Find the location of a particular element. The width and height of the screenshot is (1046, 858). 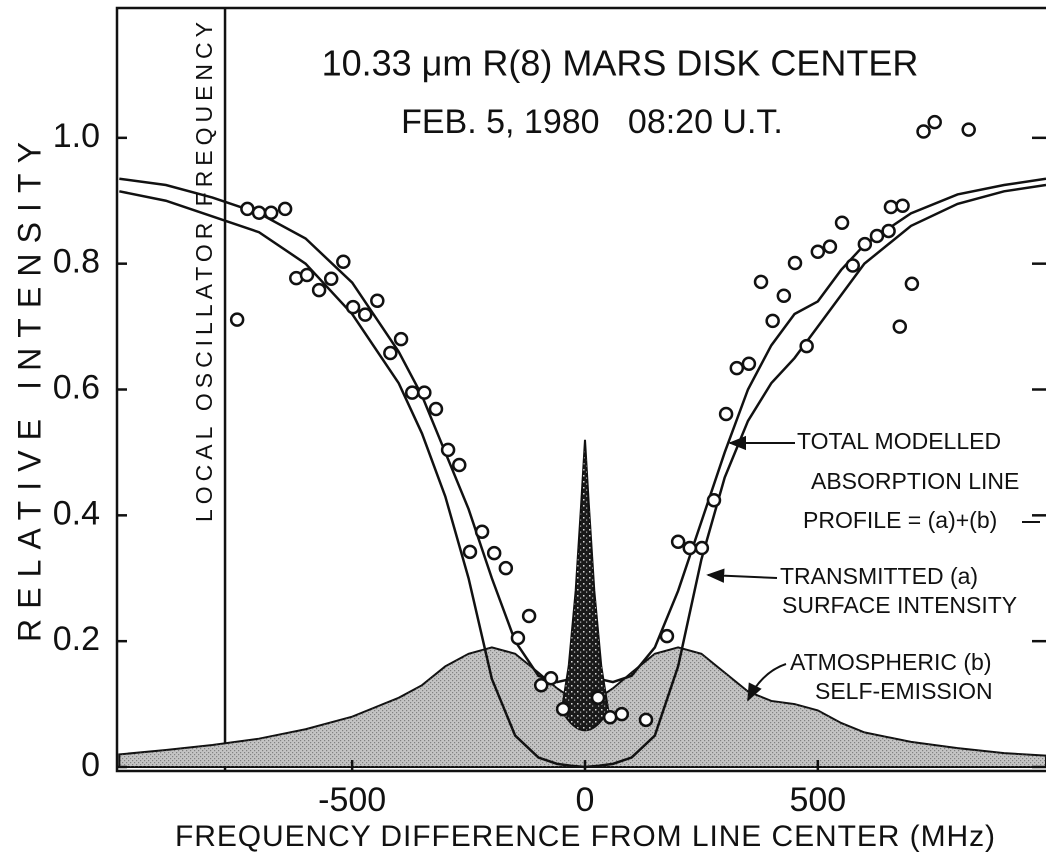

annotation: ABSORPTION LINE is located at coordinates (915, 481).